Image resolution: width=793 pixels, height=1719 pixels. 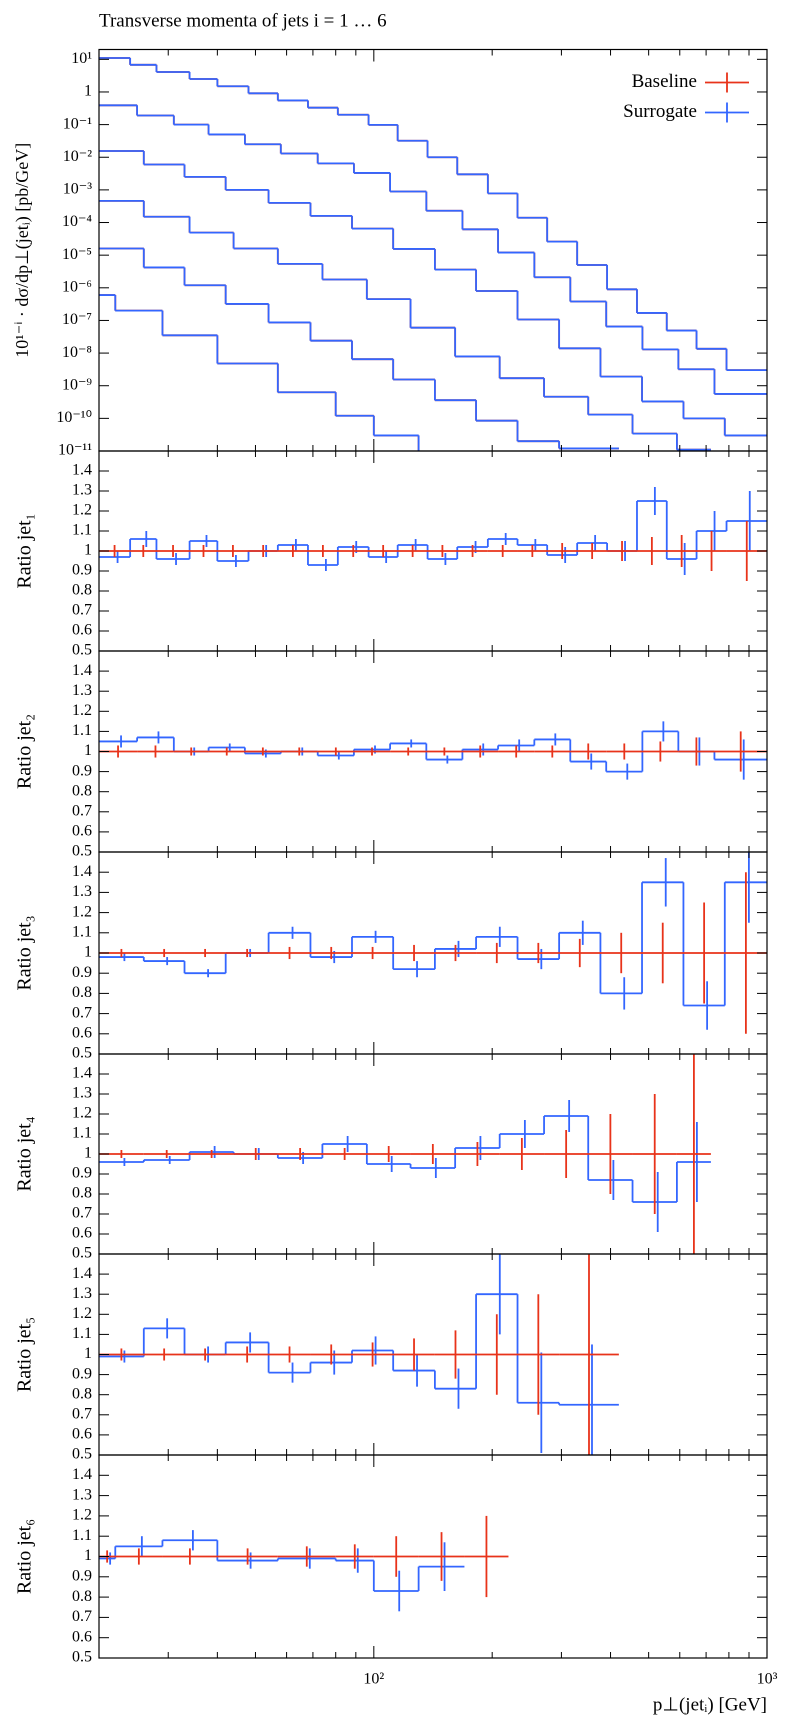 What do you see at coordinates (25, 751) in the screenshot?
I see `y-axis-label: Ratio jet₂` at bounding box center [25, 751].